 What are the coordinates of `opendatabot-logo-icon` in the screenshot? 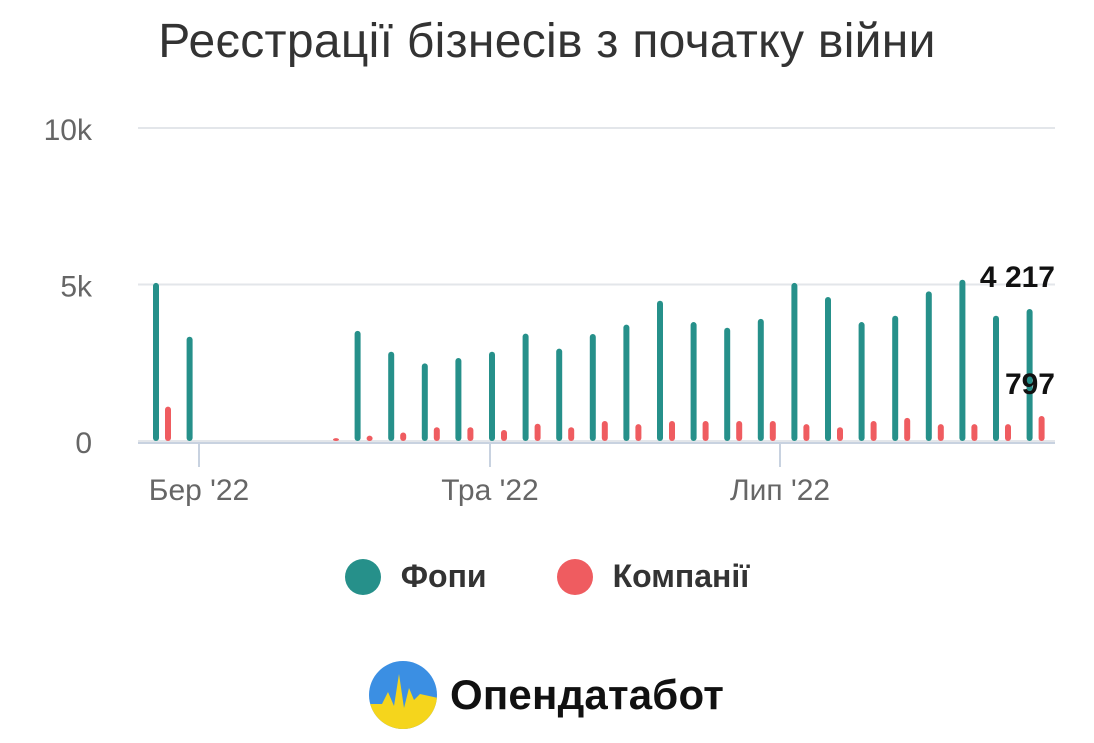 It's located at (403, 695).